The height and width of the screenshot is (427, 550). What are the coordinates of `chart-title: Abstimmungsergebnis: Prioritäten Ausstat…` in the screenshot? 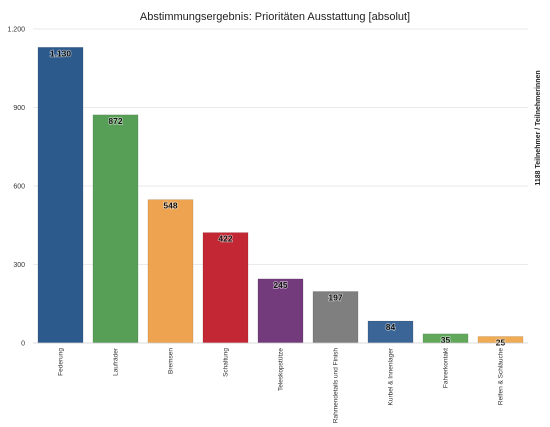 It's located at (275, 17).